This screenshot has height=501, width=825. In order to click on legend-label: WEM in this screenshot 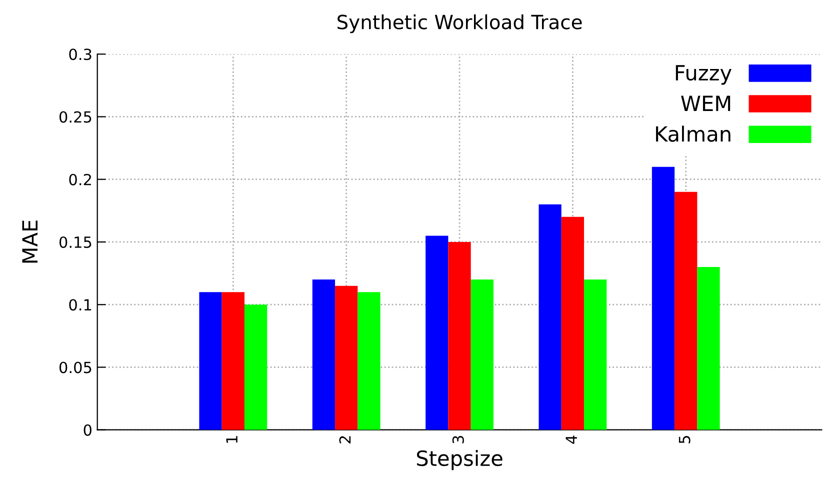, I will do `click(705, 103)`.